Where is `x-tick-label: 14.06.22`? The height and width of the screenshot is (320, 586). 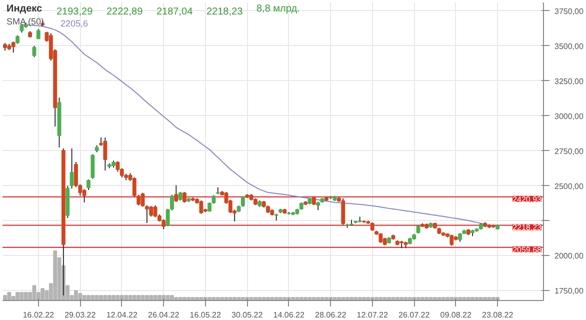 x-tick-label: 14.06.22 is located at coordinates (289, 315).